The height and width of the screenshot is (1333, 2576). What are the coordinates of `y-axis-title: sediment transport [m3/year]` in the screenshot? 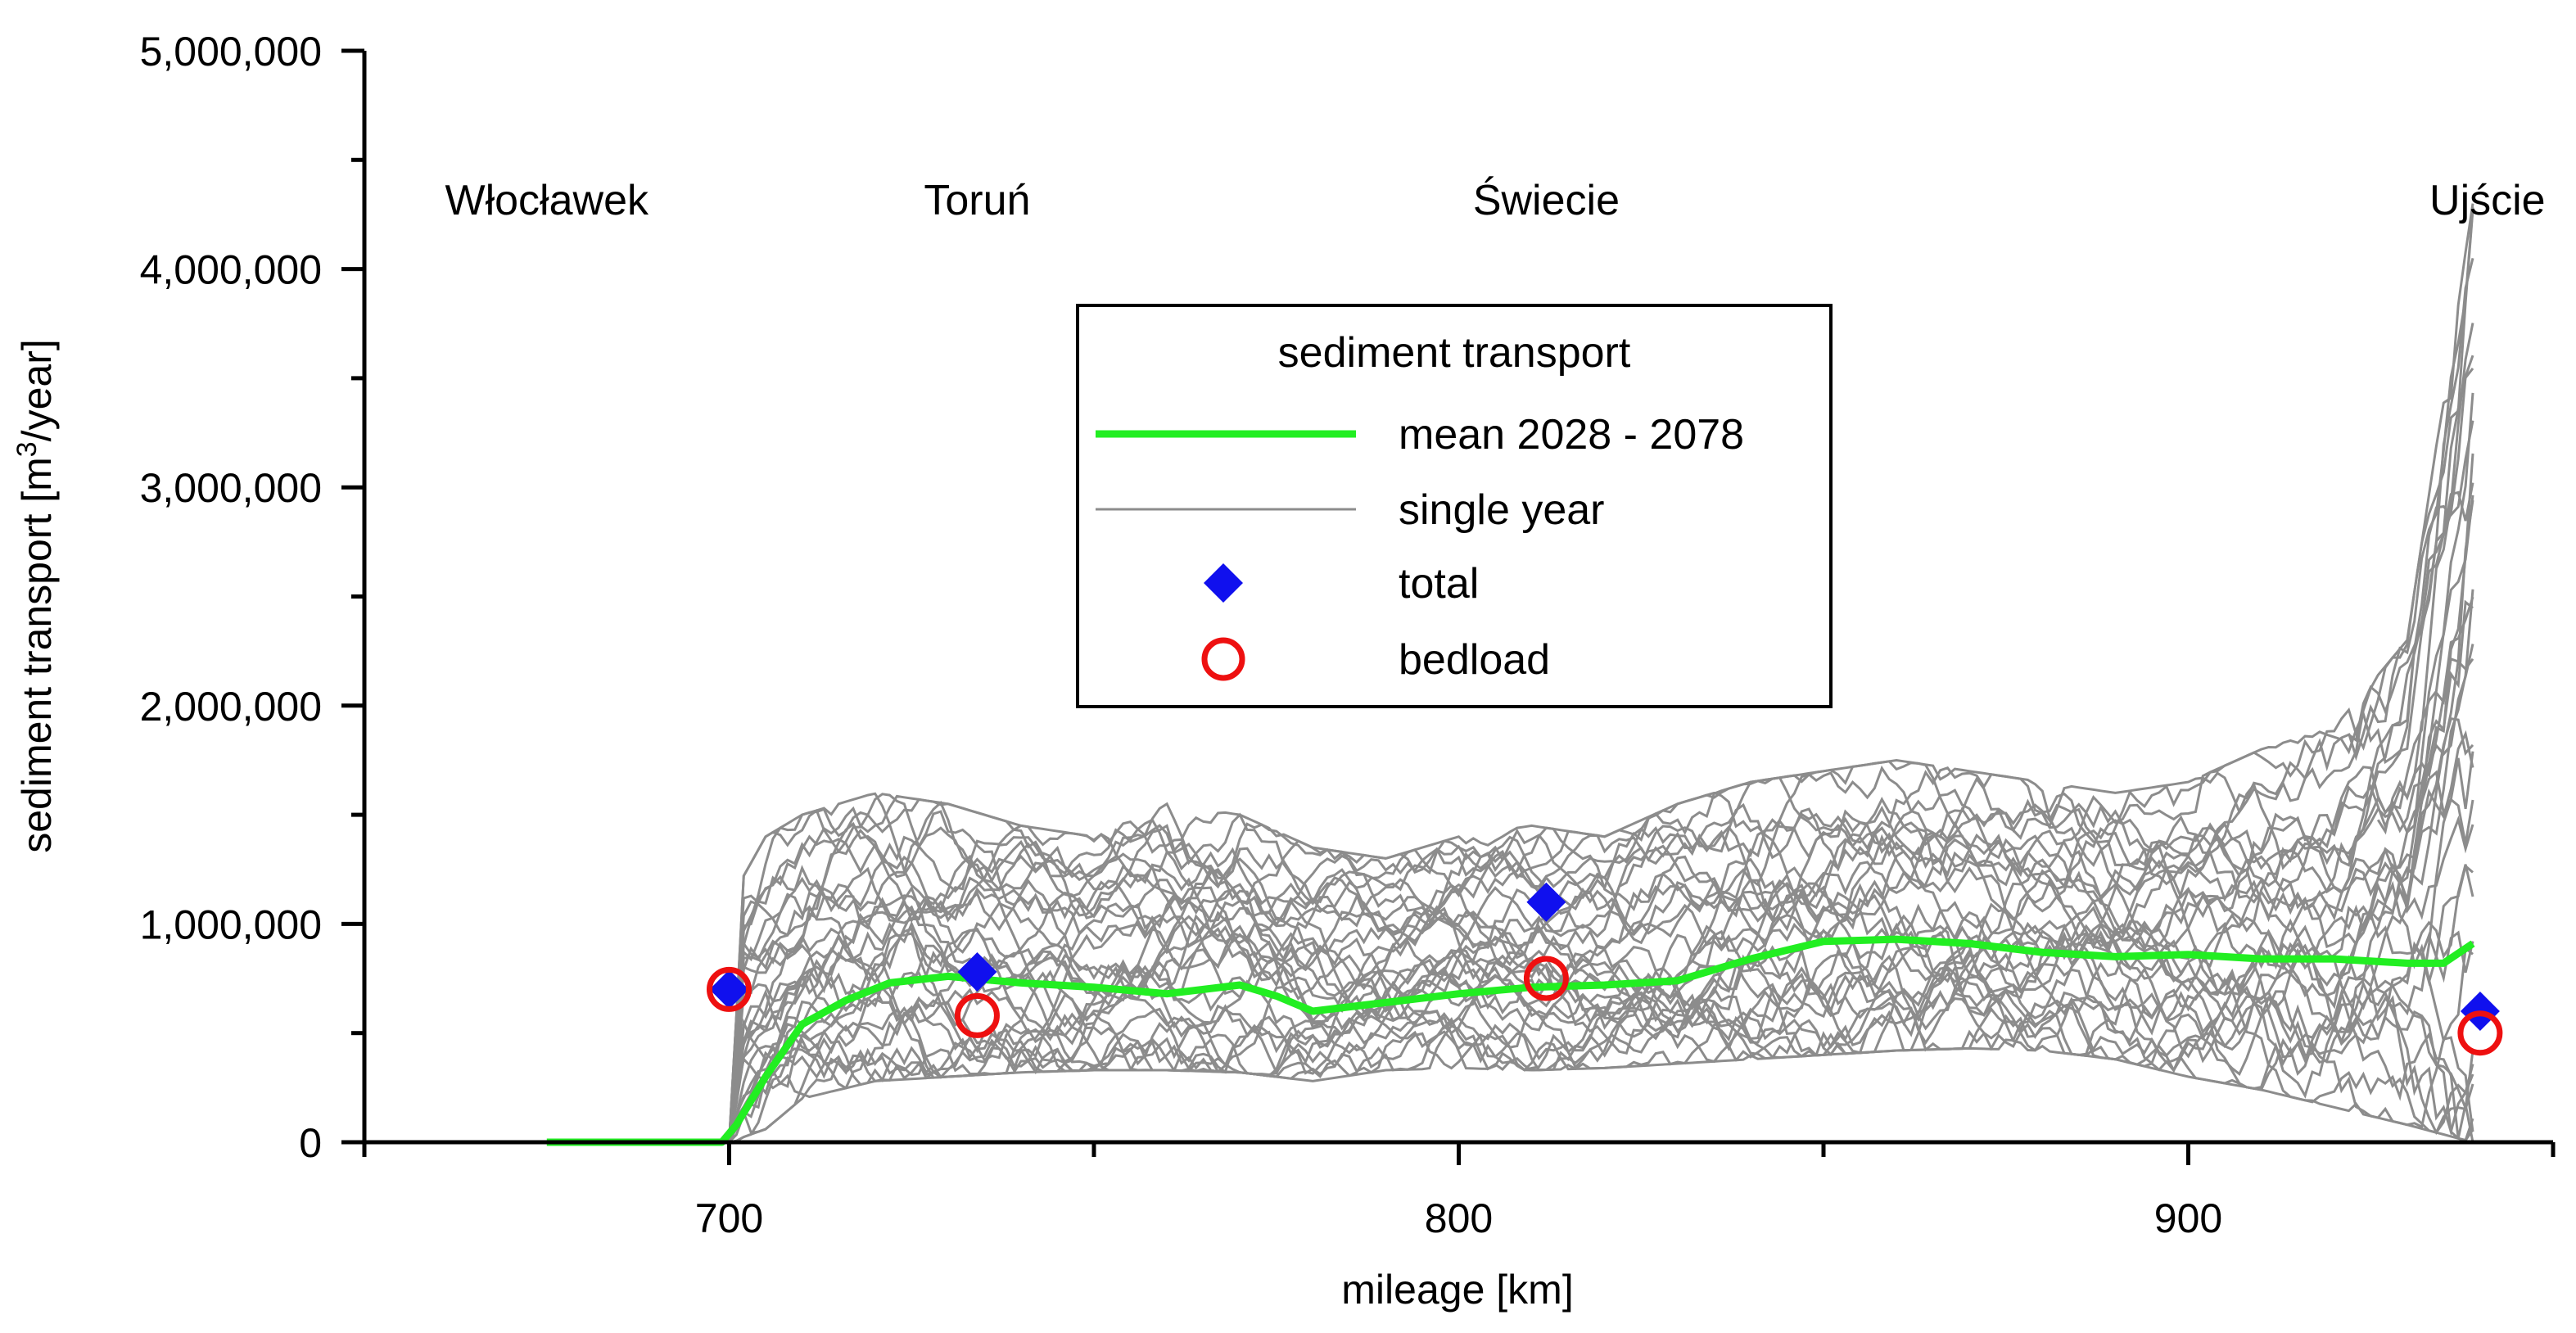 It's located at (35, 596).